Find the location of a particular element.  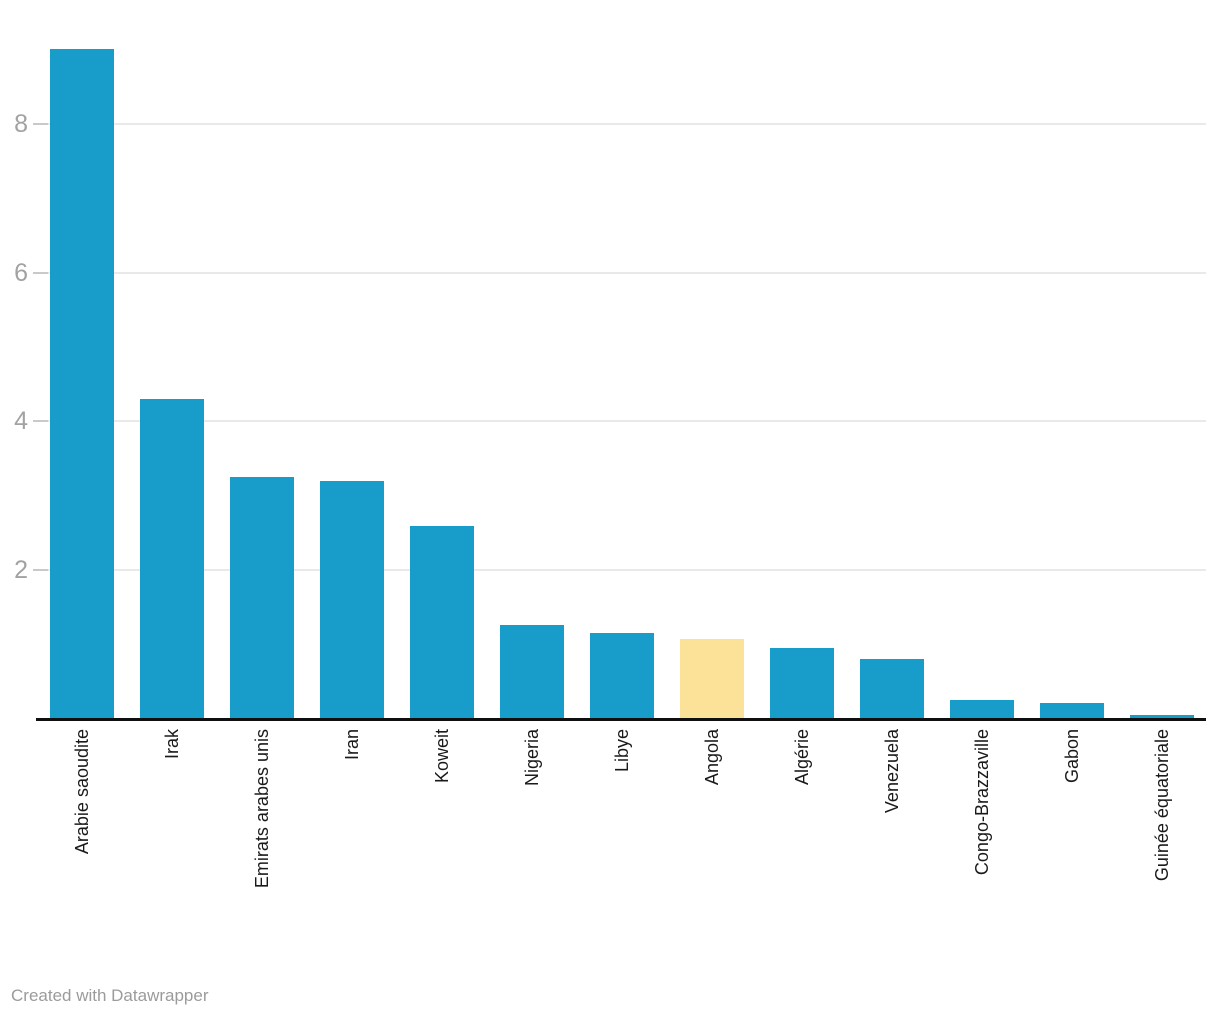

x-axis-label: Algérie is located at coordinates (802, 757).